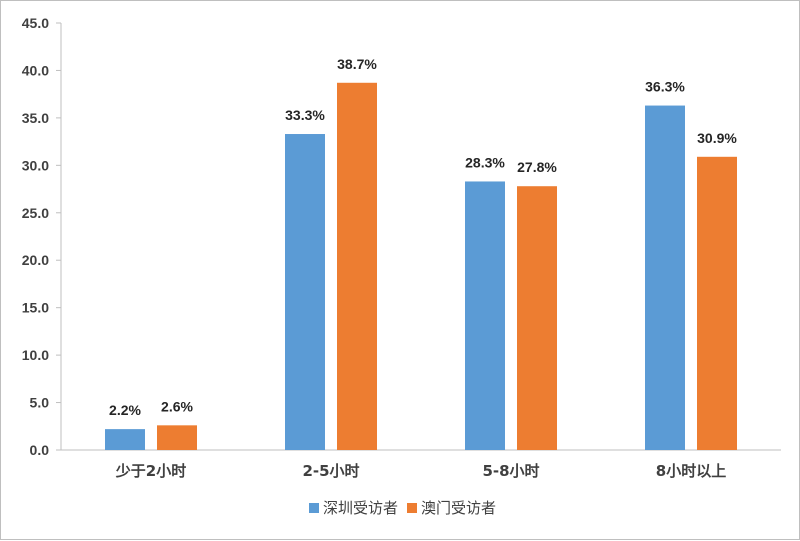 This screenshot has height=541, width=800. I want to click on data-label: 2.6%, so click(177, 406).